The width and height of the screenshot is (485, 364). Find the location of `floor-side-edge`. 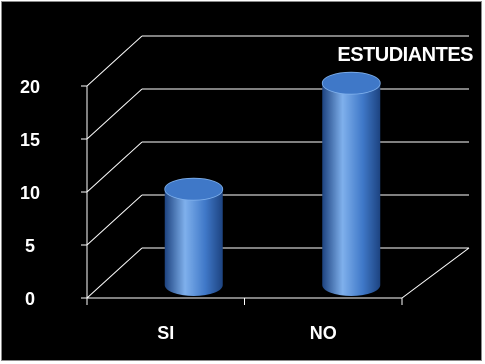

floor-side-edge is located at coordinates (435, 273).